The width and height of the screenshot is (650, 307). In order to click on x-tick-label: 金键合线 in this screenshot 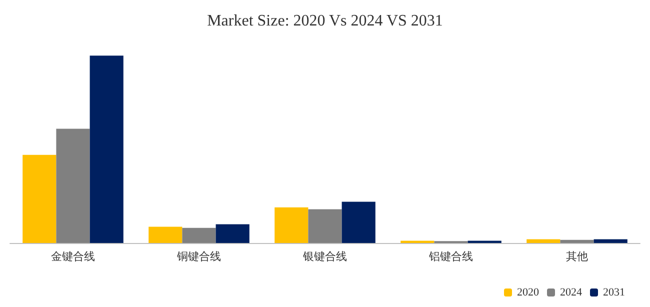, I will do `click(73, 256)`.